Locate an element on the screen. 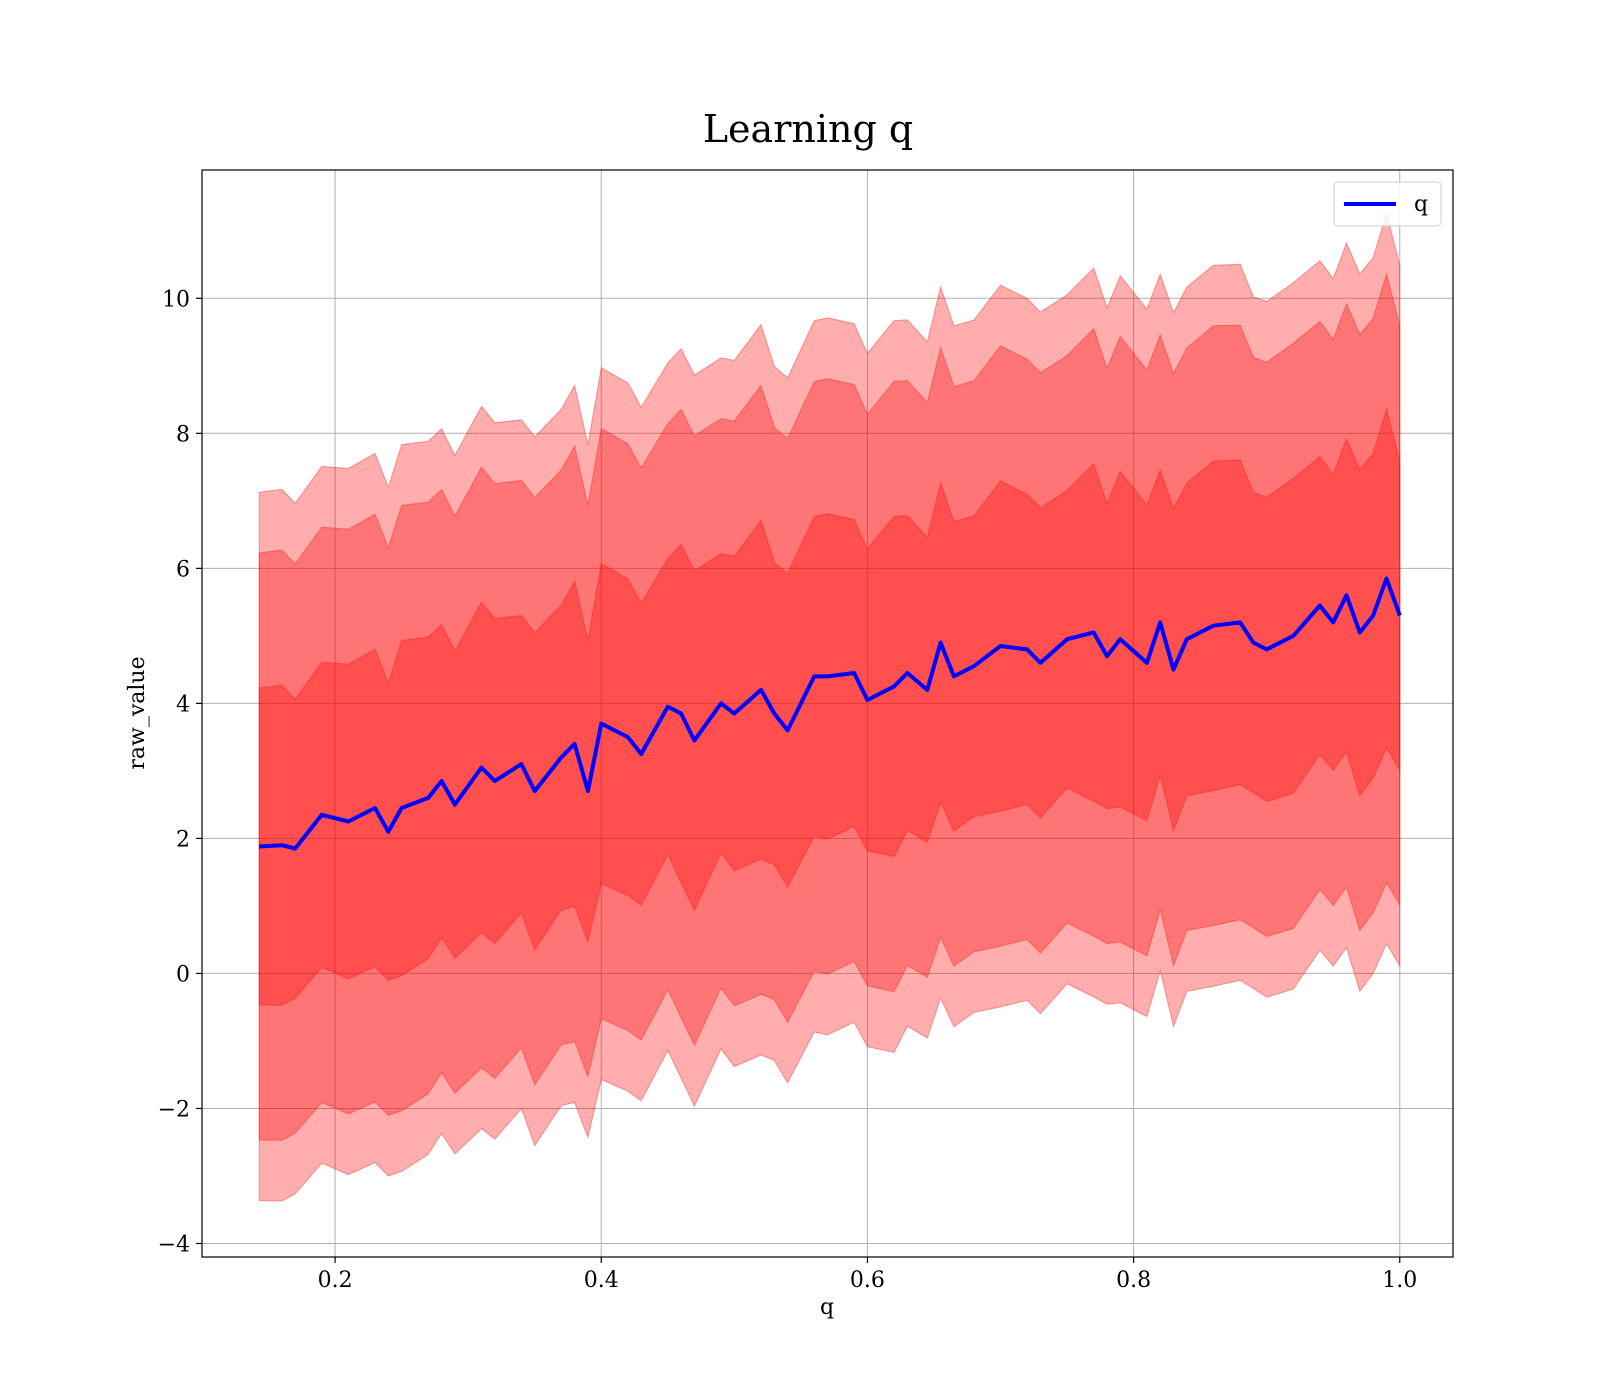 Image resolution: width=1600 pixels, height=1400 pixels. x-tick-label: 0.6 is located at coordinates (867, 1280).